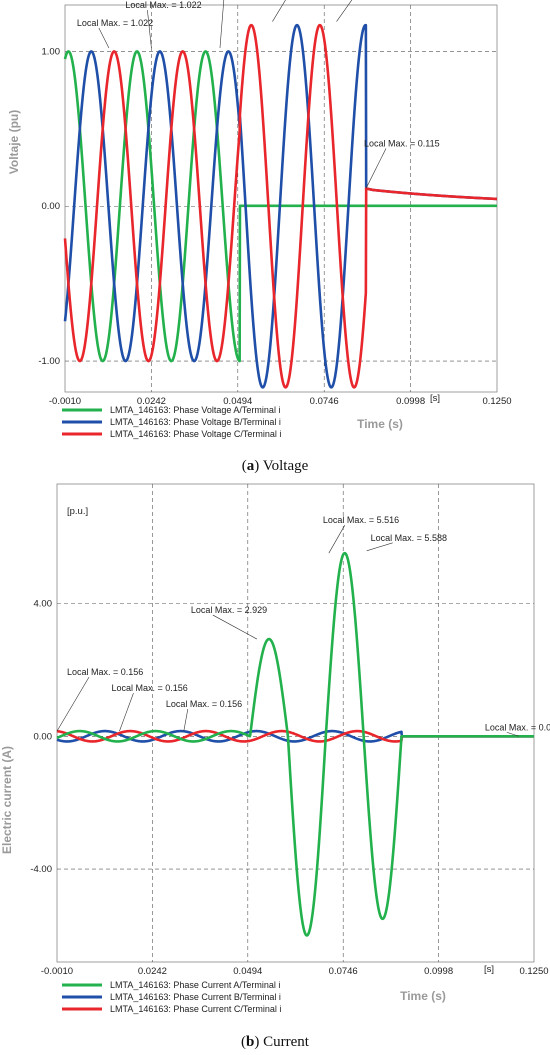 The width and height of the screenshot is (550, 1055). What do you see at coordinates (77, 511) in the screenshot?
I see `y-unit-label: [p.u.]` at bounding box center [77, 511].